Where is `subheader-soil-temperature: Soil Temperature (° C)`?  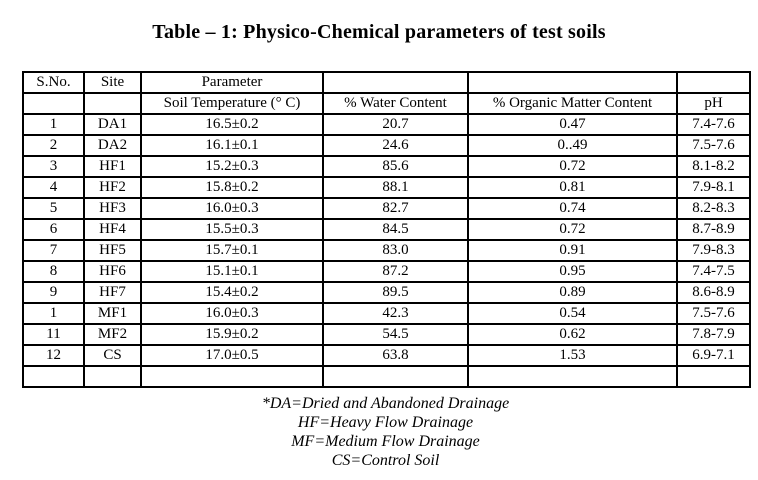
subheader-soil-temperature: Soil Temperature (° C) is located at coordinates (232, 103).